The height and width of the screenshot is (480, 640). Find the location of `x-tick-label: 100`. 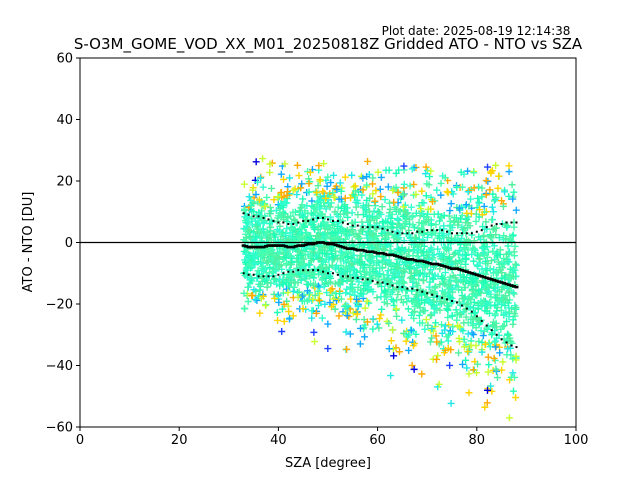

x-tick-label: 100 is located at coordinates (576, 440).